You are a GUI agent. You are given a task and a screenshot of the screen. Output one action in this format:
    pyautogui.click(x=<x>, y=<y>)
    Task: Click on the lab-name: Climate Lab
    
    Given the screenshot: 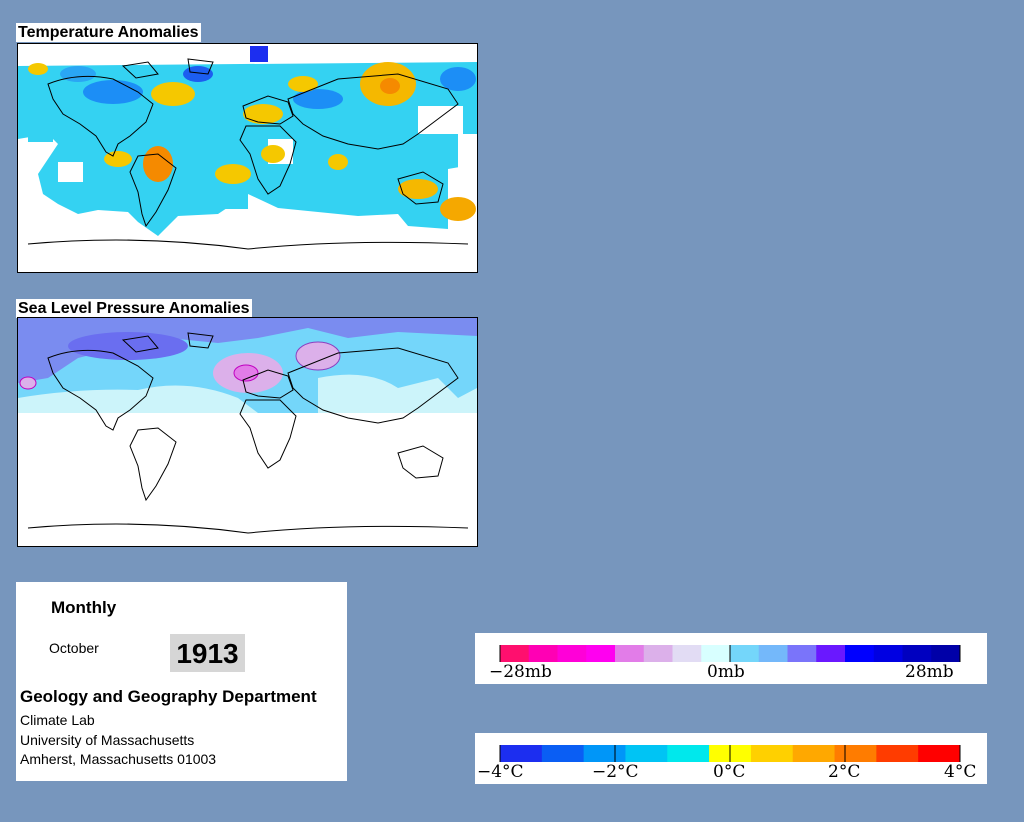 What is the action you would take?
    pyautogui.click(x=57, y=720)
    